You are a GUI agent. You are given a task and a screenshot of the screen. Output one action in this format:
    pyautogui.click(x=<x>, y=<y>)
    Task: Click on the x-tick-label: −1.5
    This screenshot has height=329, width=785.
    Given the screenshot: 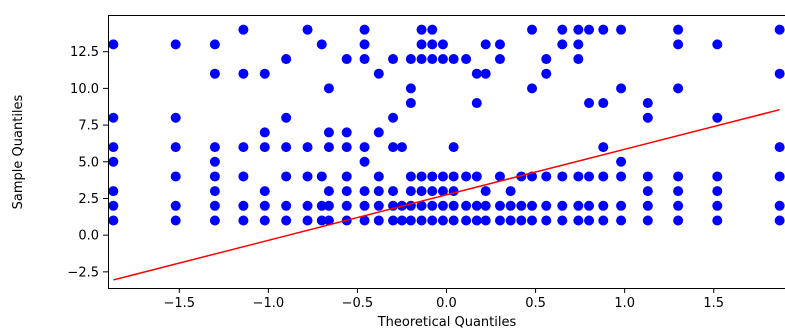 What is the action you would take?
    pyautogui.click(x=179, y=303)
    